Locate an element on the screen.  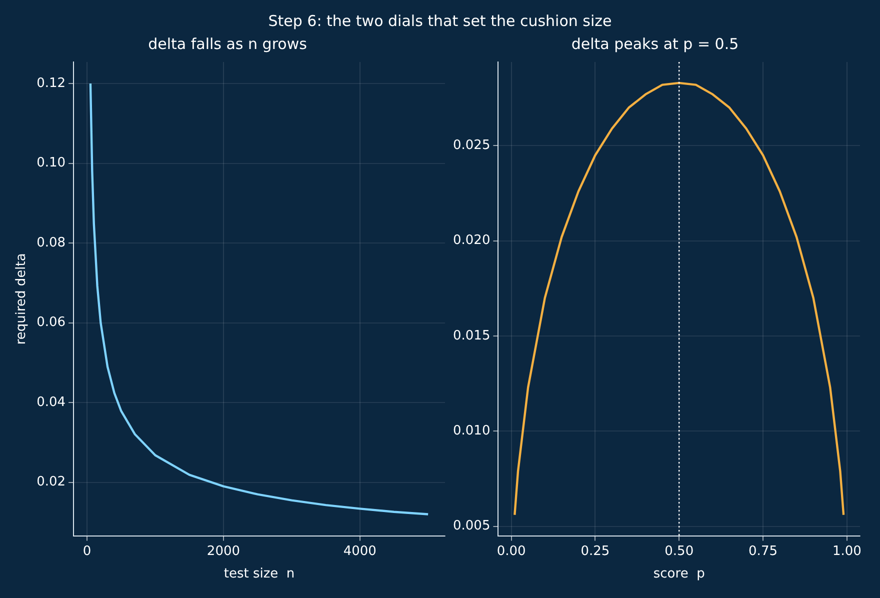
text: Step 6: the two dials that set the cushion size is located at coordinates (440, 21).